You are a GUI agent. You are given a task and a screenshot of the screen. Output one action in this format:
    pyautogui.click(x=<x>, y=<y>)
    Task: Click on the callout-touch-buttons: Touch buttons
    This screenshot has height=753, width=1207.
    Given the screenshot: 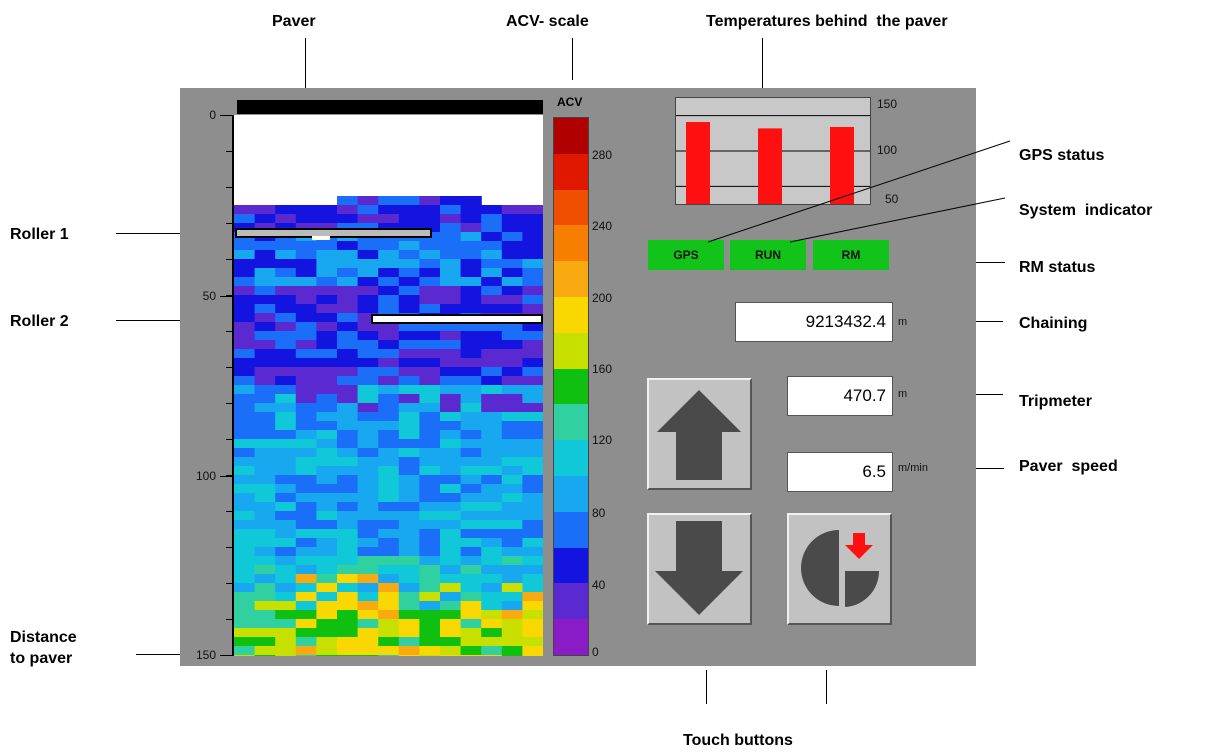 What is the action you would take?
    pyautogui.click(x=738, y=740)
    